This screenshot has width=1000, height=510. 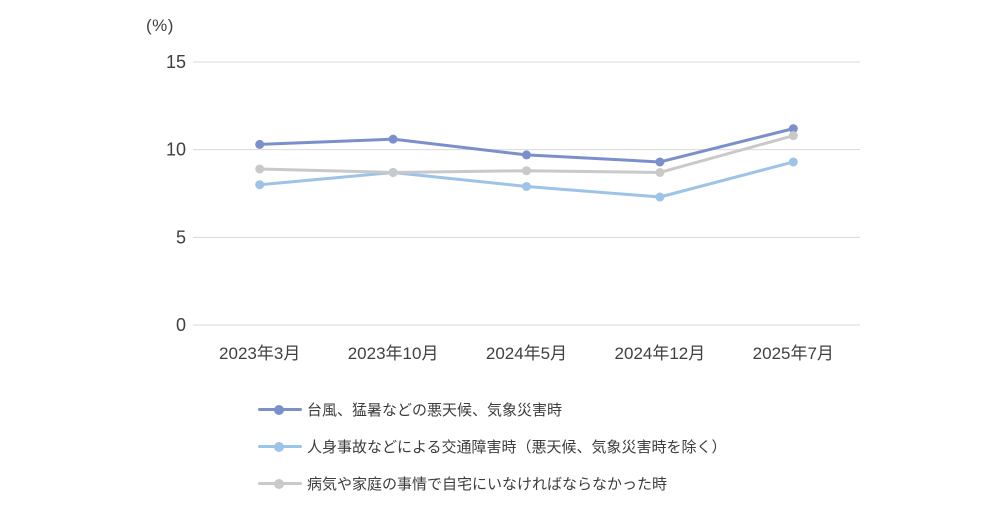 What do you see at coordinates (660, 353) in the screenshot?
I see `x-tick-label: 2024年12月` at bounding box center [660, 353].